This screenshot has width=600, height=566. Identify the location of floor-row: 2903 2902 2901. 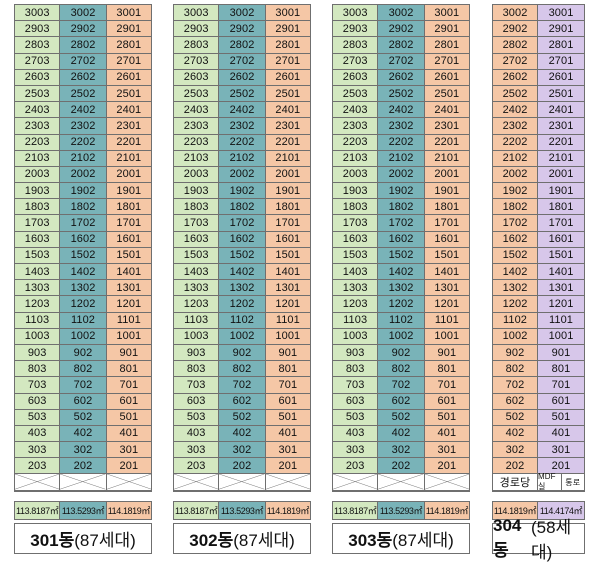
(242, 29).